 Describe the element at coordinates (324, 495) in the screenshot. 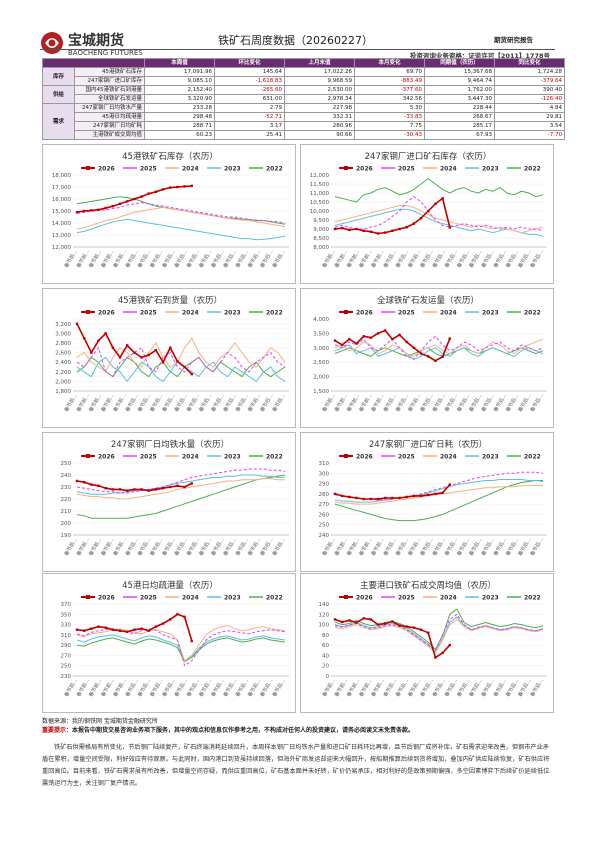

I see `y-tick-label: 280` at that location.